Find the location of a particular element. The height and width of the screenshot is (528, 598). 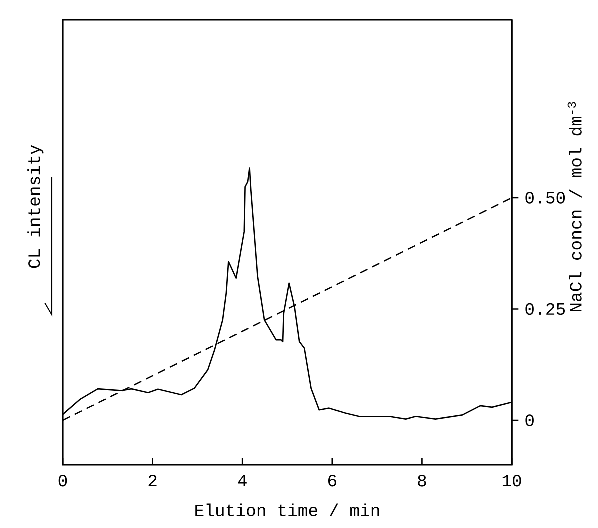

y2-tick-label: 0 is located at coordinates (530, 420).